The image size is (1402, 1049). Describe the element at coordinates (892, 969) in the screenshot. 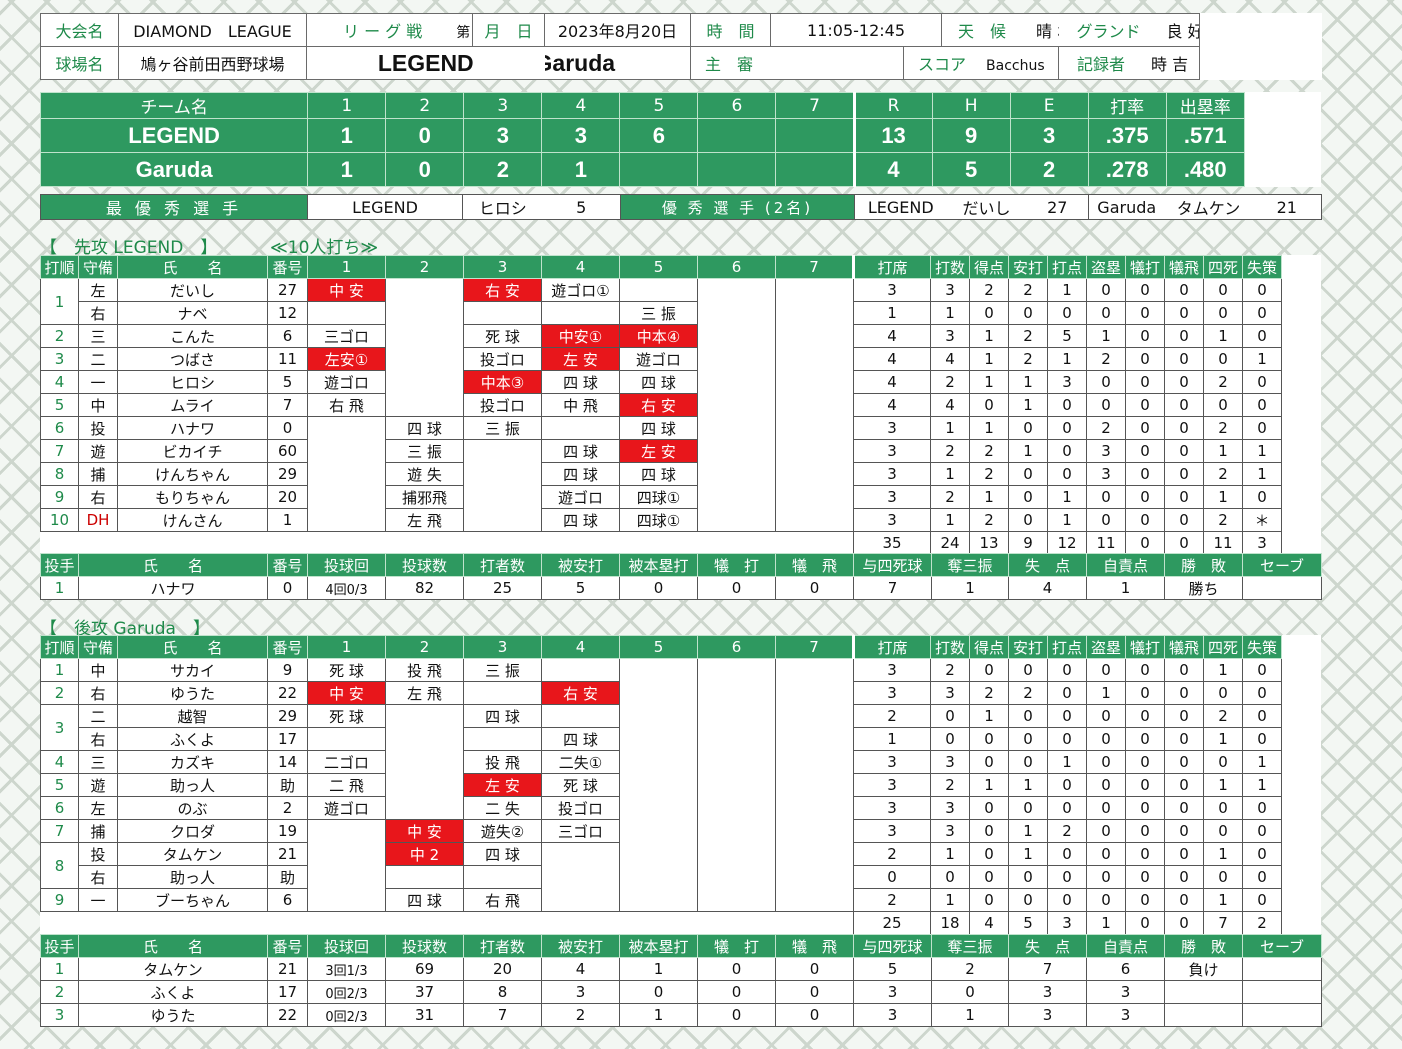

I see `pitcher-bb: 5` at that location.